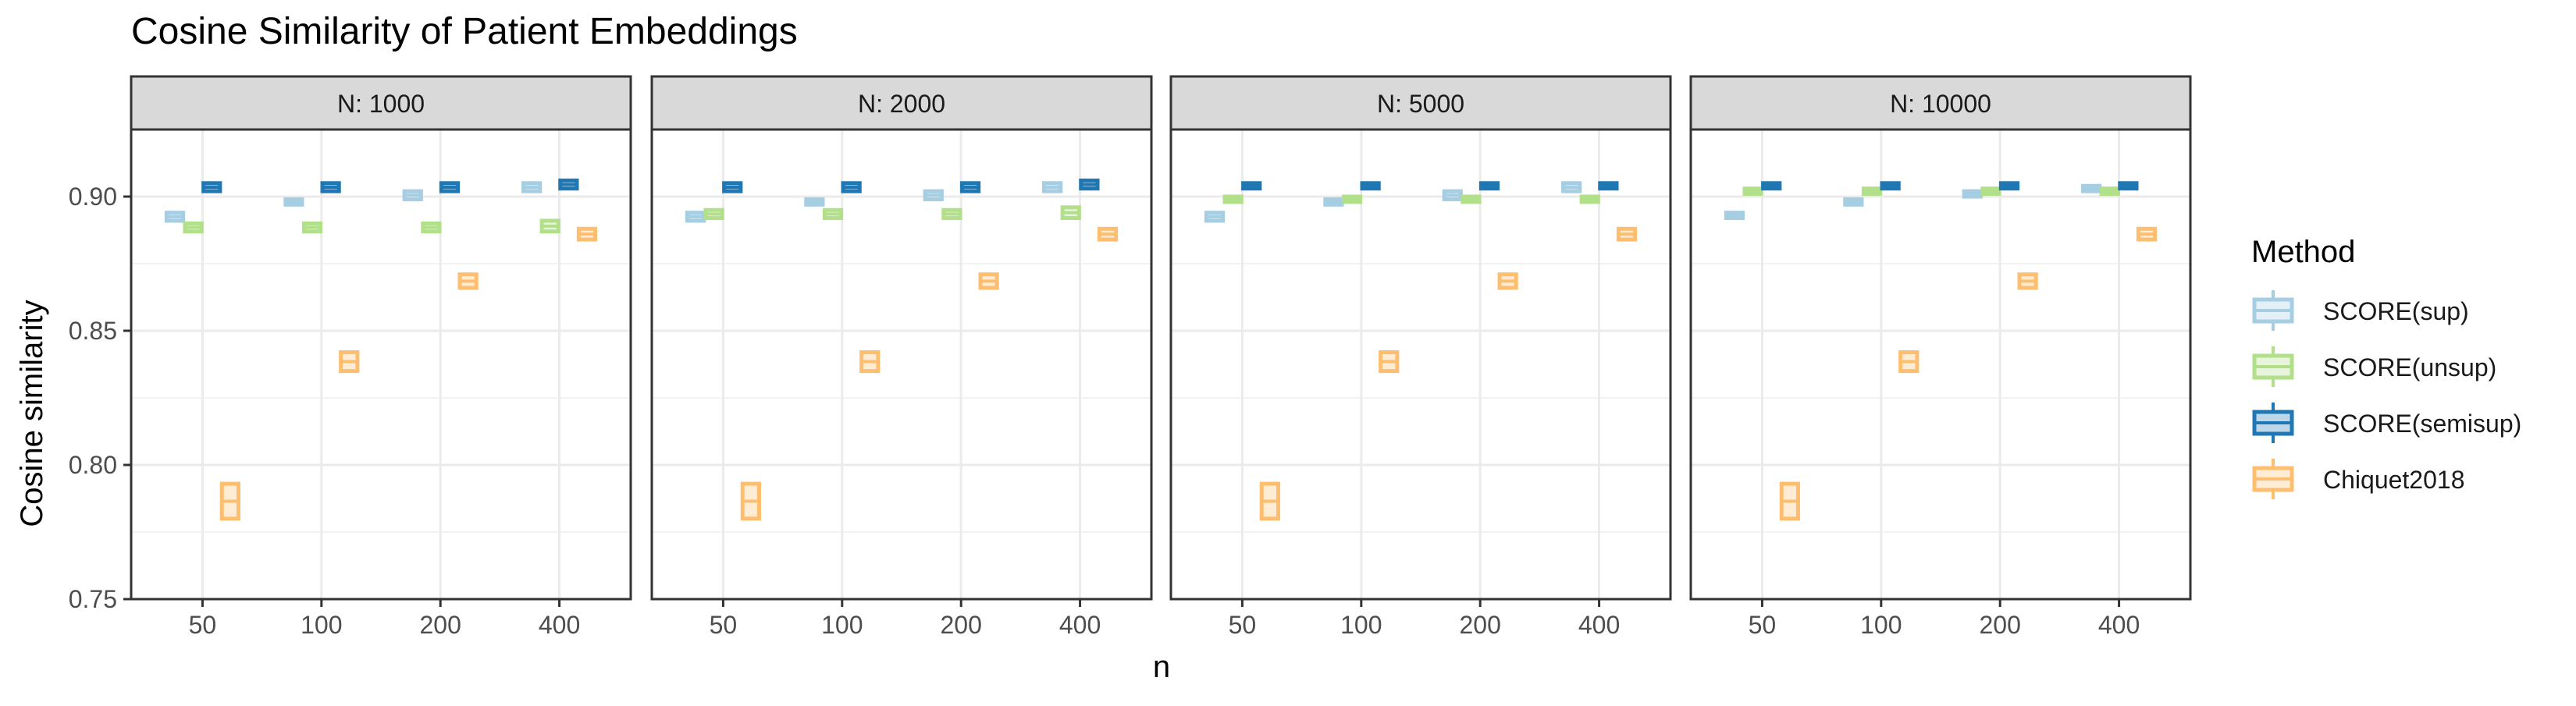  What do you see at coordinates (32, 413) in the screenshot?
I see `y-axis-label: Cosine similarity` at bounding box center [32, 413].